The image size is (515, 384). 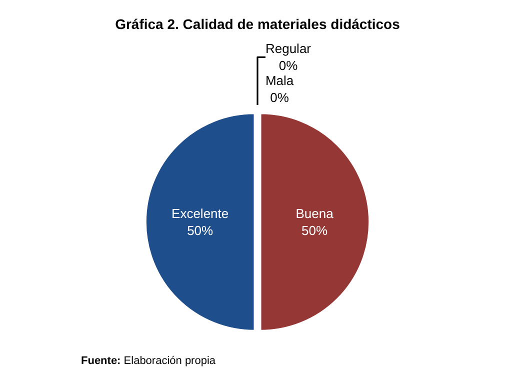 I want to click on category-label: Mala, so click(x=279, y=80).